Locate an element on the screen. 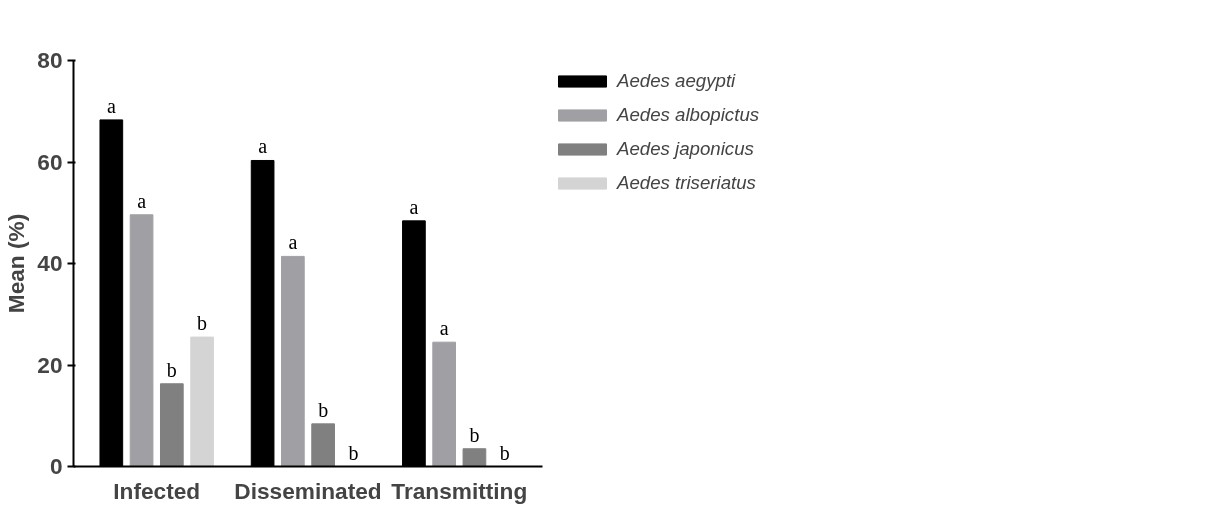 This screenshot has height=506, width=1209. y-tick-label: 60 is located at coordinates (50, 161).